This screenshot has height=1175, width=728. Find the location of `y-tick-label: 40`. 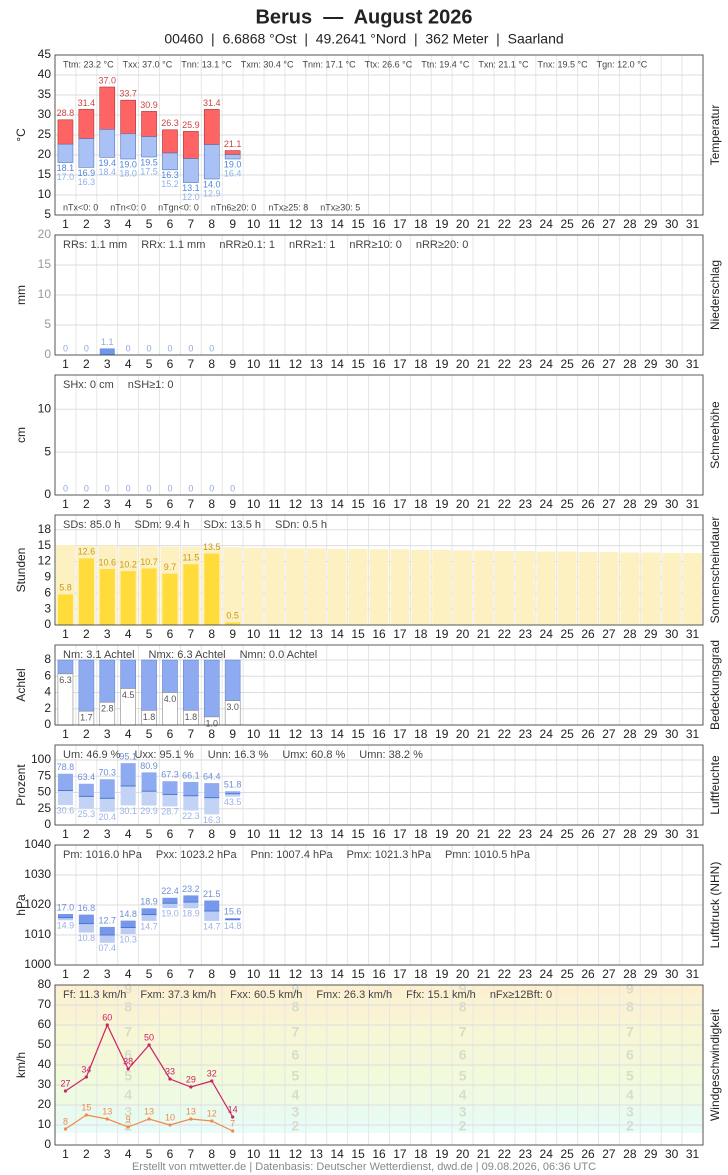

y-tick-label: 40 is located at coordinates (45, 1064).